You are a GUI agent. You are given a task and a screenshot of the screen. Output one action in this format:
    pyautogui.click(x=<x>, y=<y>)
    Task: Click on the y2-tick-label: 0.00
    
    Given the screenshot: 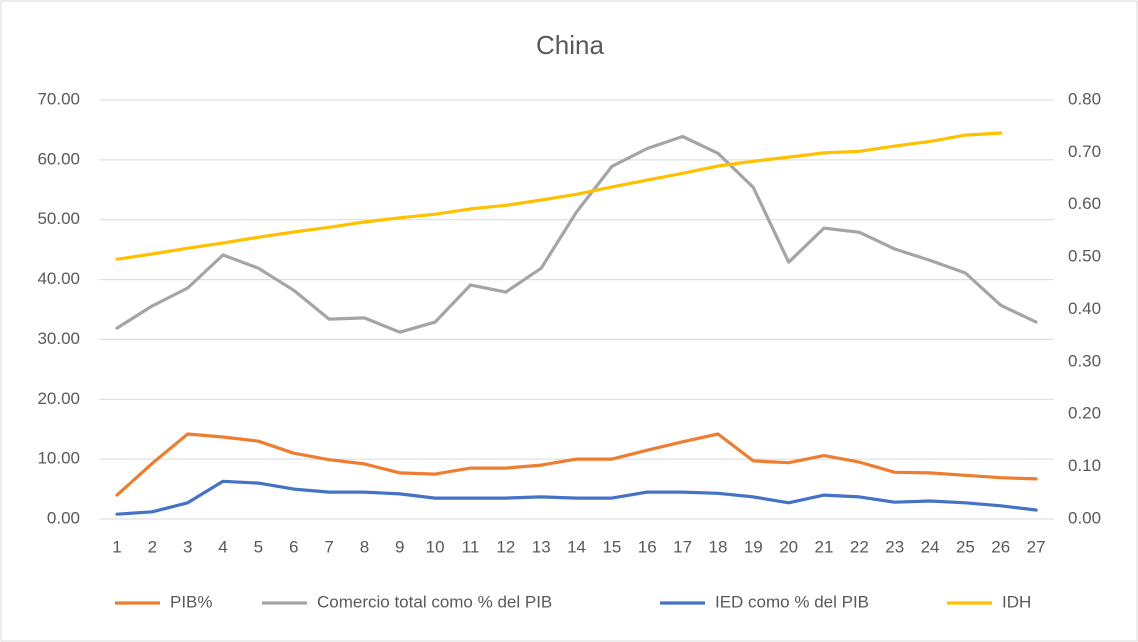 What is the action you would take?
    pyautogui.click(x=1084, y=517)
    